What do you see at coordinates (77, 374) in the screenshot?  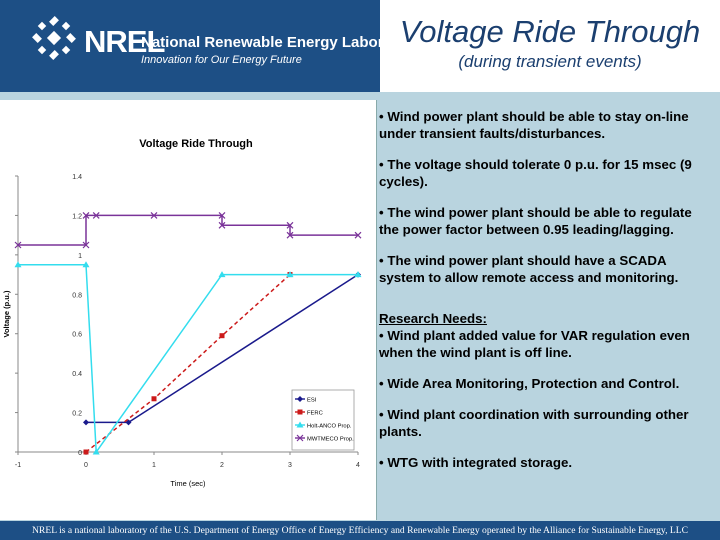 I see `y-tick-label: 0.4` at bounding box center [77, 374].